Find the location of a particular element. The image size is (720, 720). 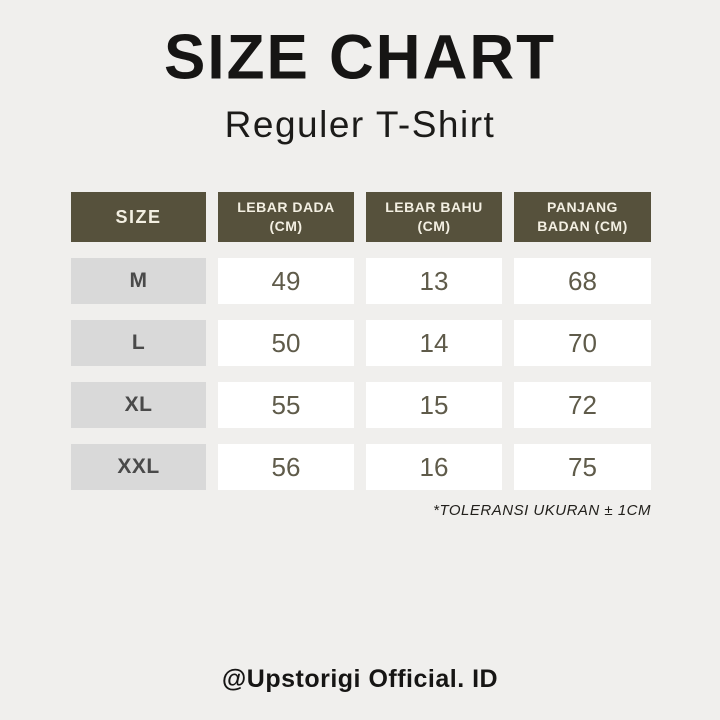

value-l-lebar-dada: 50 is located at coordinates (286, 343).